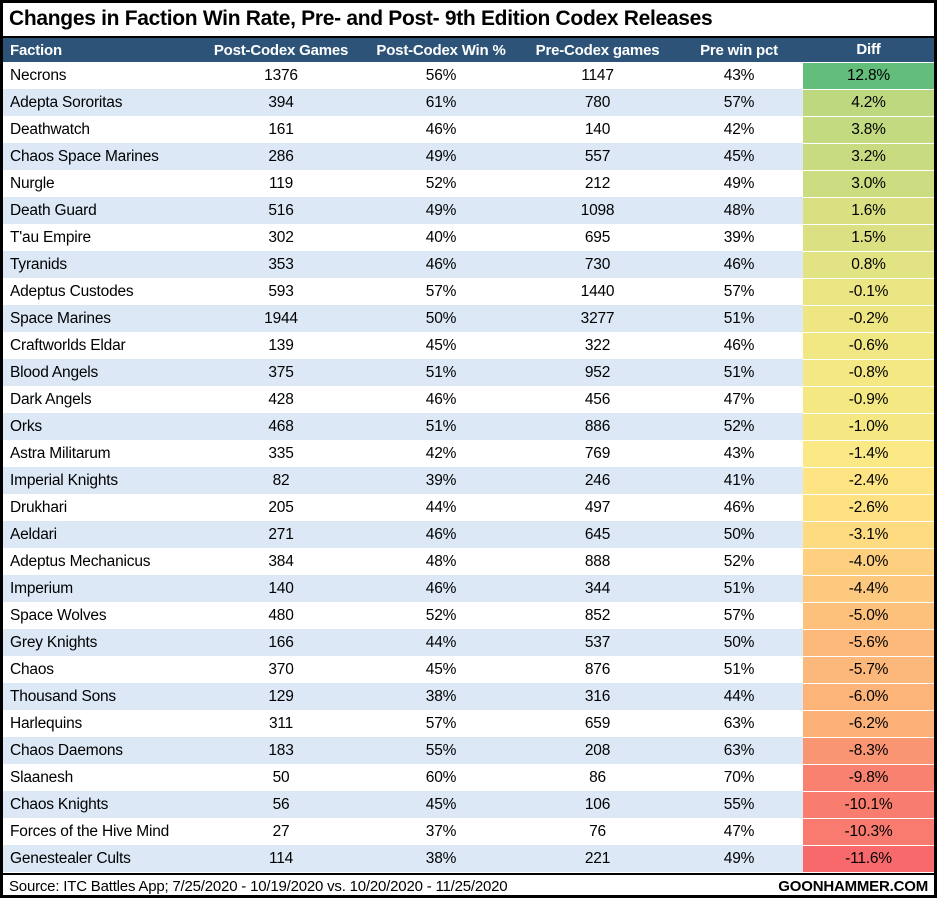 Image resolution: width=937 pixels, height=898 pixels. Describe the element at coordinates (32, 183) in the screenshot. I see `faction-cell: Nurgle` at that location.